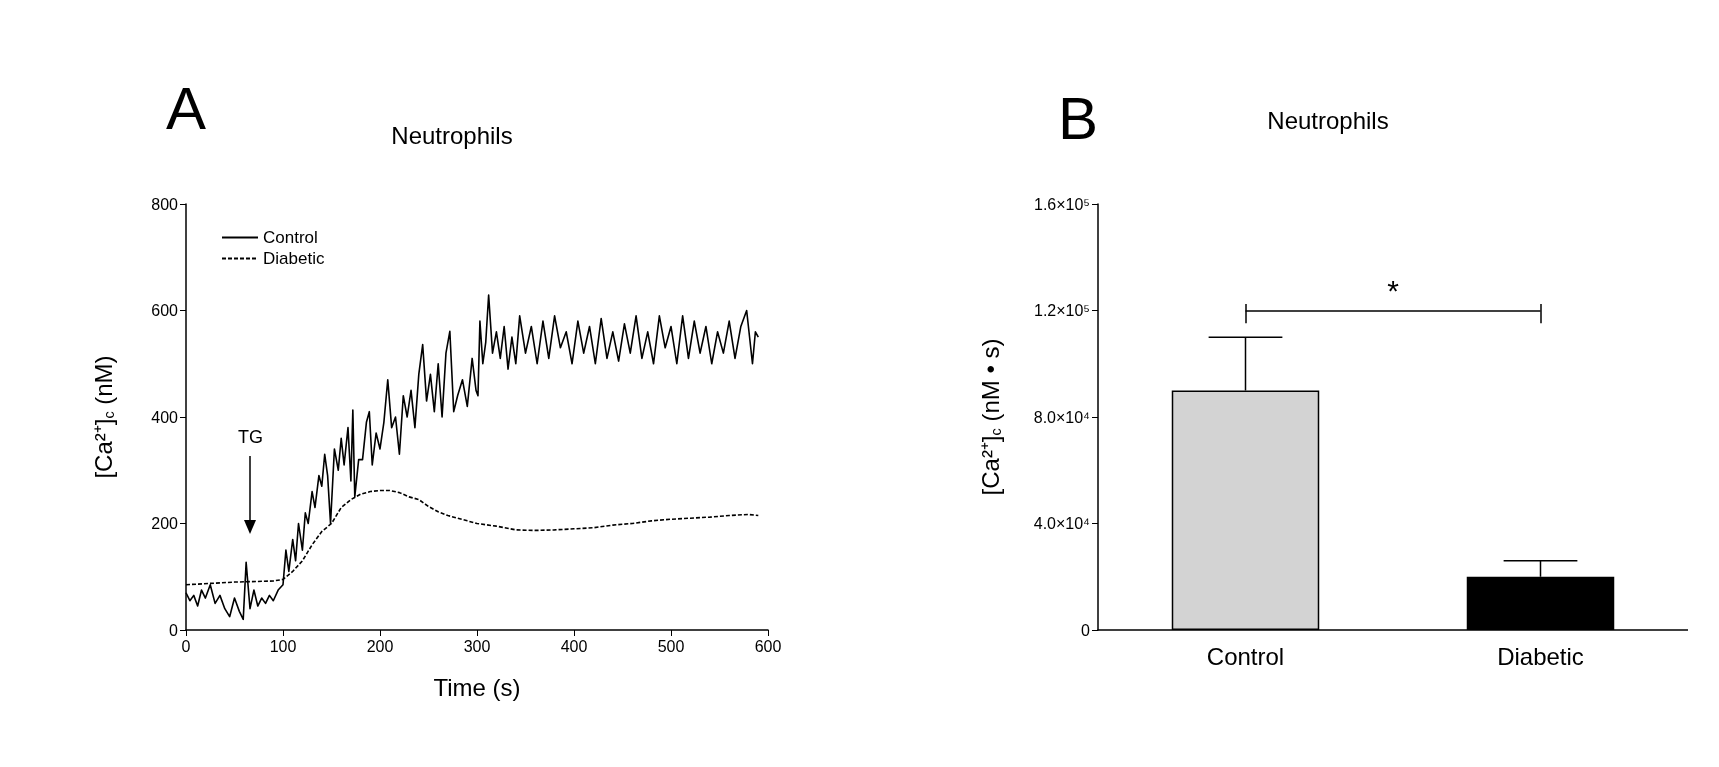 The width and height of the screenshot is (1719, 767). What do you see at coordinates (671, 646) in the screenshot?
I see `x-tick-label: 500` at bounding box center [671, 646].